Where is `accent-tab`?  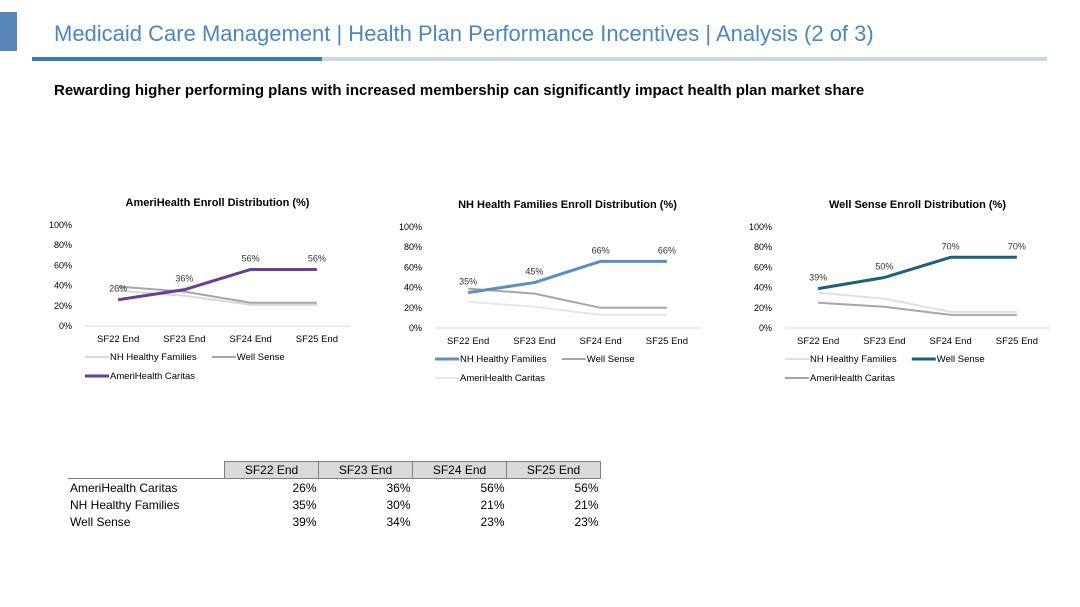
accent-tab is located at coordinates (8, 31).